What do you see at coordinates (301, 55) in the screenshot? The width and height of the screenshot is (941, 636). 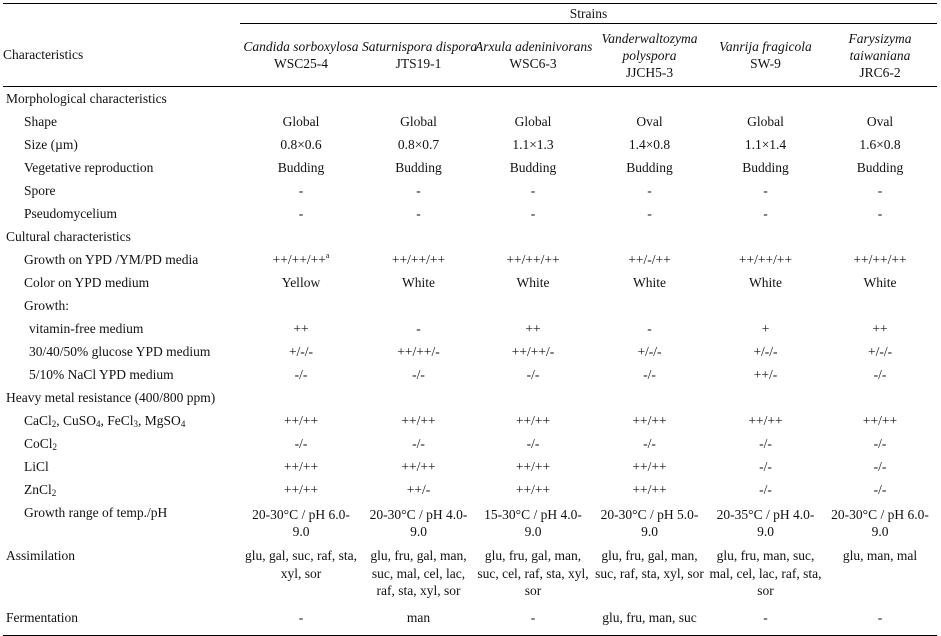 I see `strain-header-1: Candida sorboxylosa WSC25-4` at bounding box center [301, 55].